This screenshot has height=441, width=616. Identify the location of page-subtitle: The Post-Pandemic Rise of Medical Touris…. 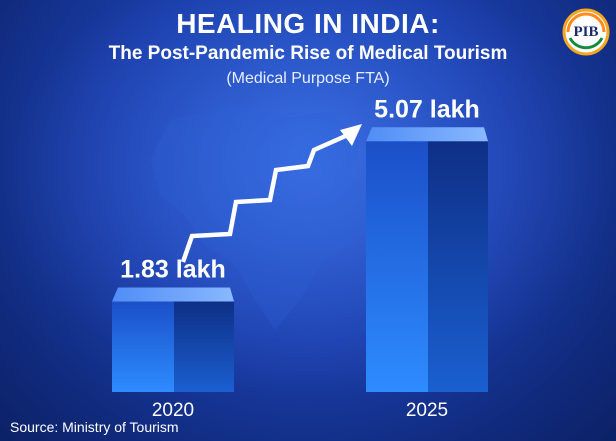
(308, 53).